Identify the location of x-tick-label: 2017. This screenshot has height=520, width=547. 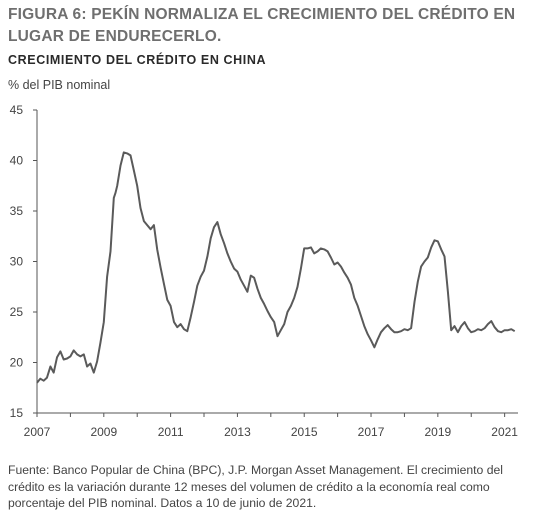
(371, 432).